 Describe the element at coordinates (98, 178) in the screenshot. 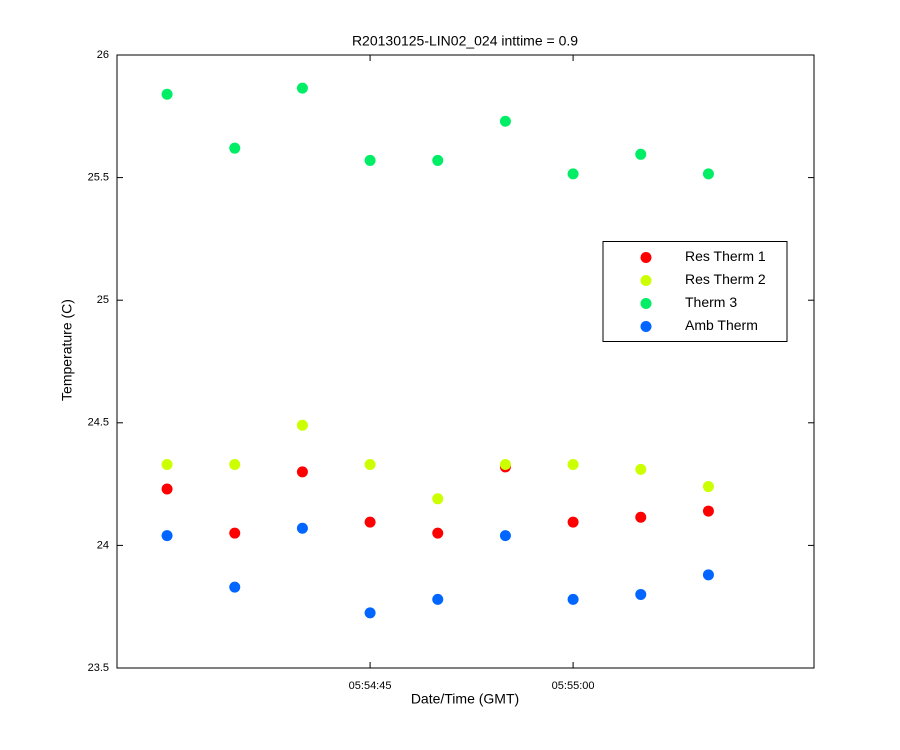

I see `y-tick-label: 25.5` at that location.